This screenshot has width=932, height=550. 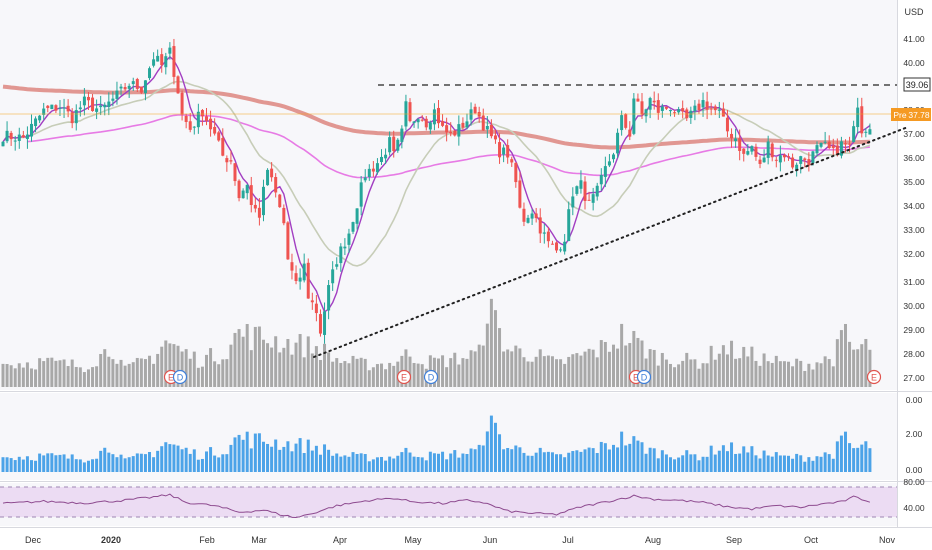 I want to click on pre-market-label-bg, so click(x=911, y=114).